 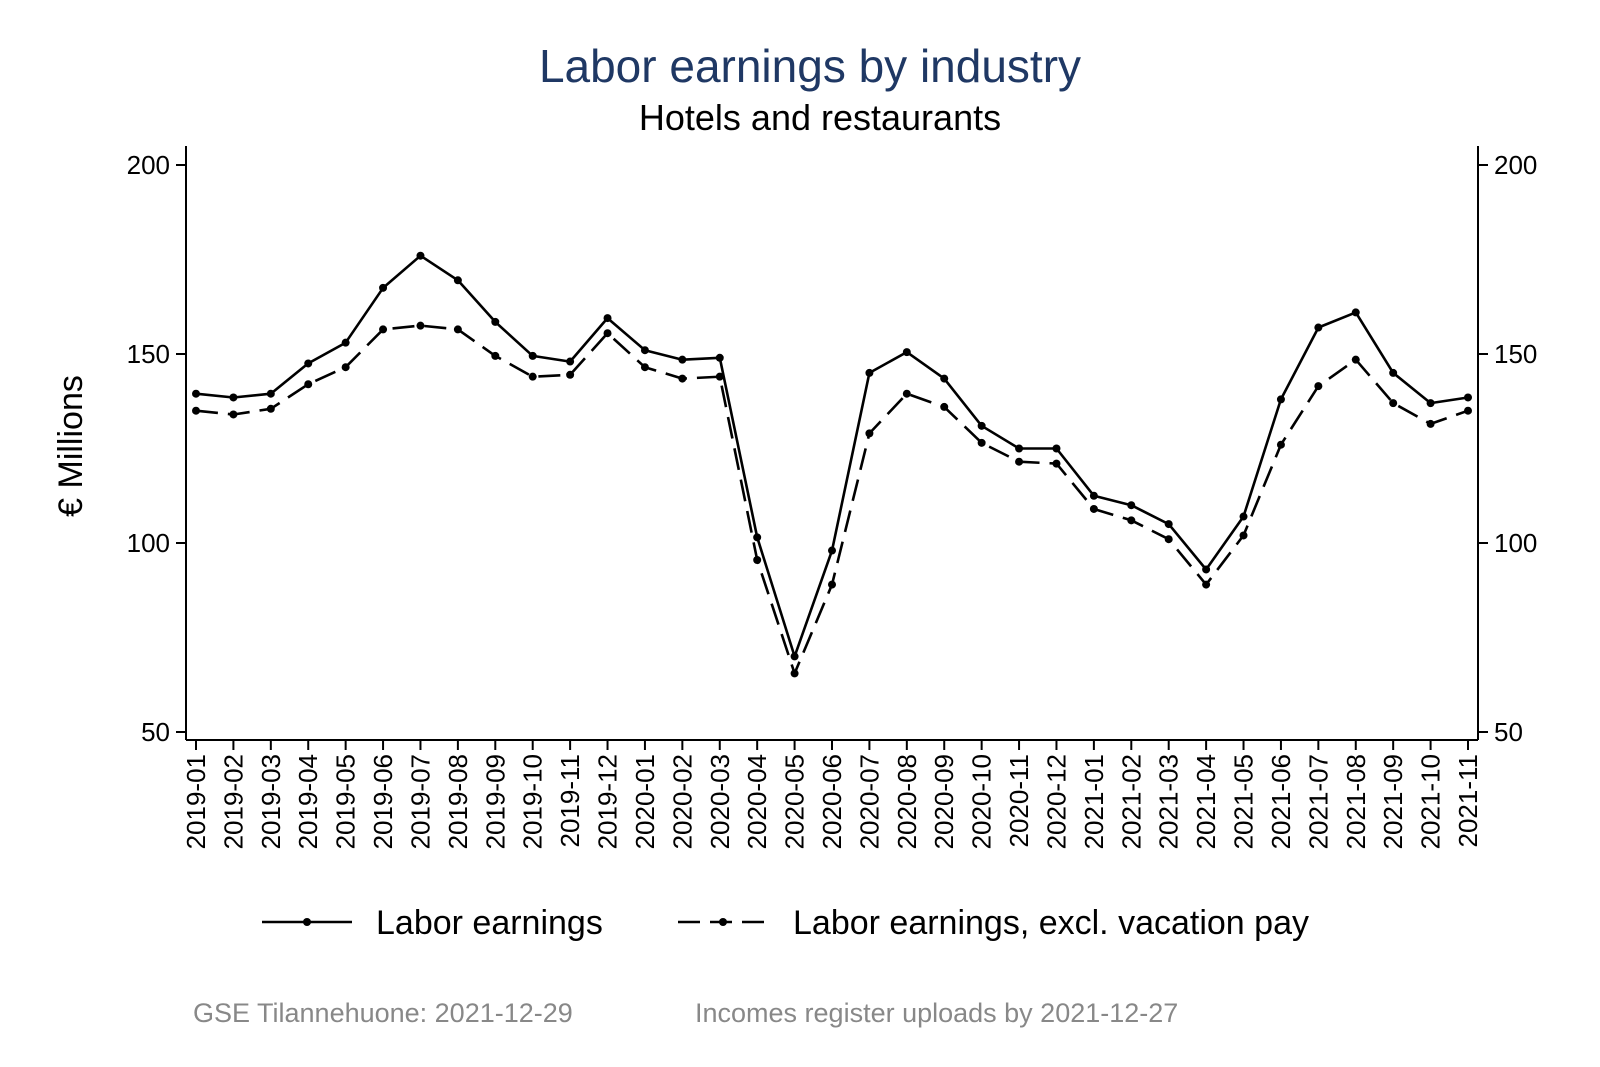 I want to click on y-tick-label-left: 200, so click(x=148, y=165).